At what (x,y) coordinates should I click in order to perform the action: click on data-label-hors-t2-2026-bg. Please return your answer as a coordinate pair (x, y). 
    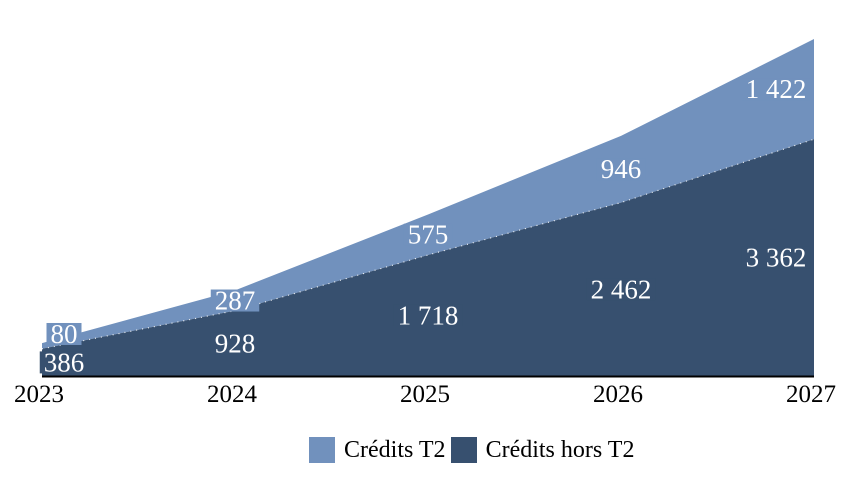
    Looking at the image, I should click on (621, 289).